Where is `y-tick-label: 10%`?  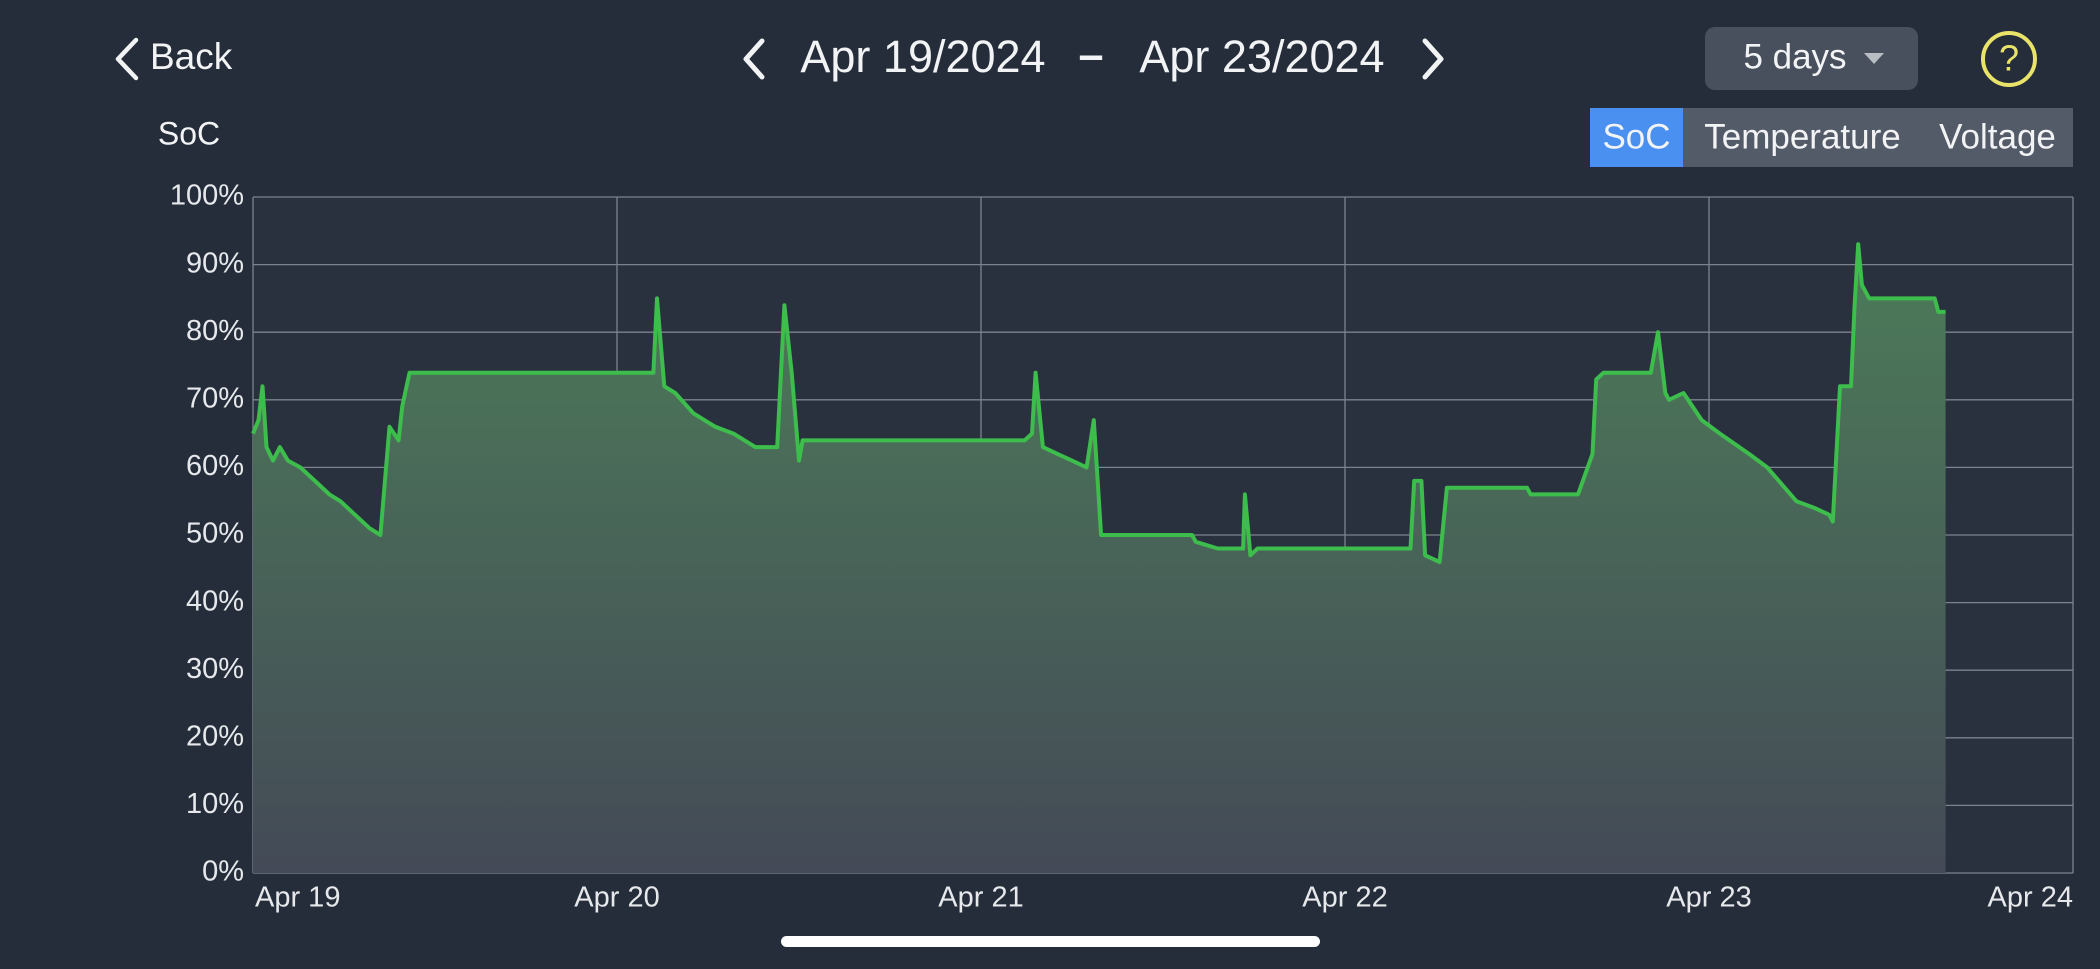 y-tick-label: 10% is located at coordinates (215, 804).